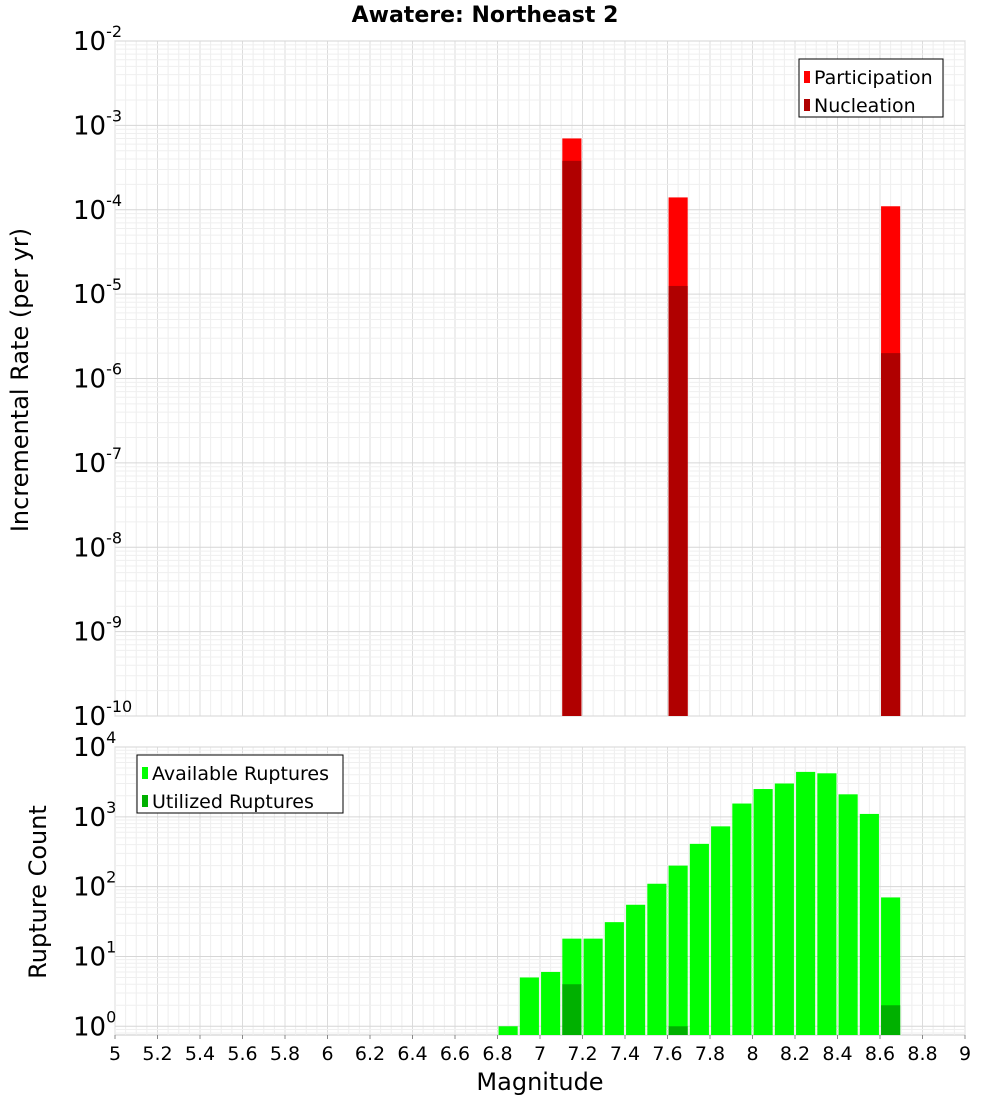 This screenshot has width=1000, height=1100. What do you see at coordinates (114, 537) in the screenshot?
I see `top-y-tick-exponent: -8` at bounding box center [114, 537].